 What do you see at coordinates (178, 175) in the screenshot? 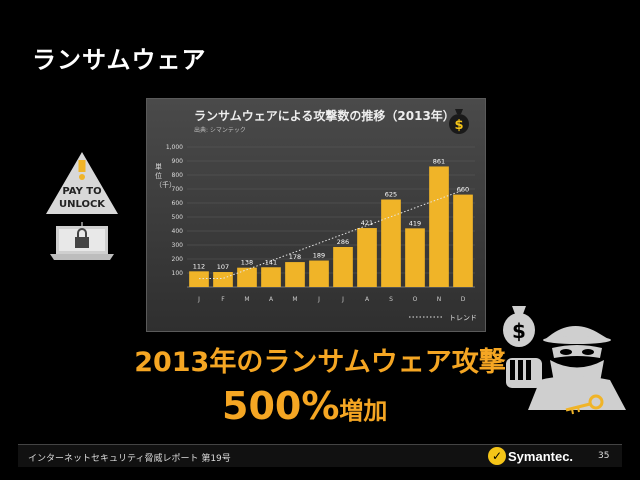
I see `y-tick-label: 800` at bounding box center [178, 175].